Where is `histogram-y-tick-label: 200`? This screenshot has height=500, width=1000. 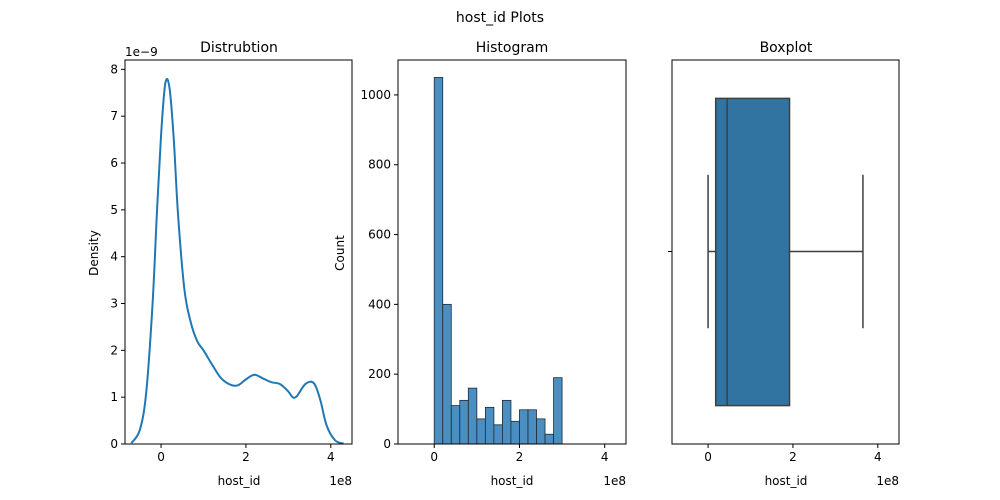
histogram-y-tick-label: 200 is located at coordinates (379, 374).